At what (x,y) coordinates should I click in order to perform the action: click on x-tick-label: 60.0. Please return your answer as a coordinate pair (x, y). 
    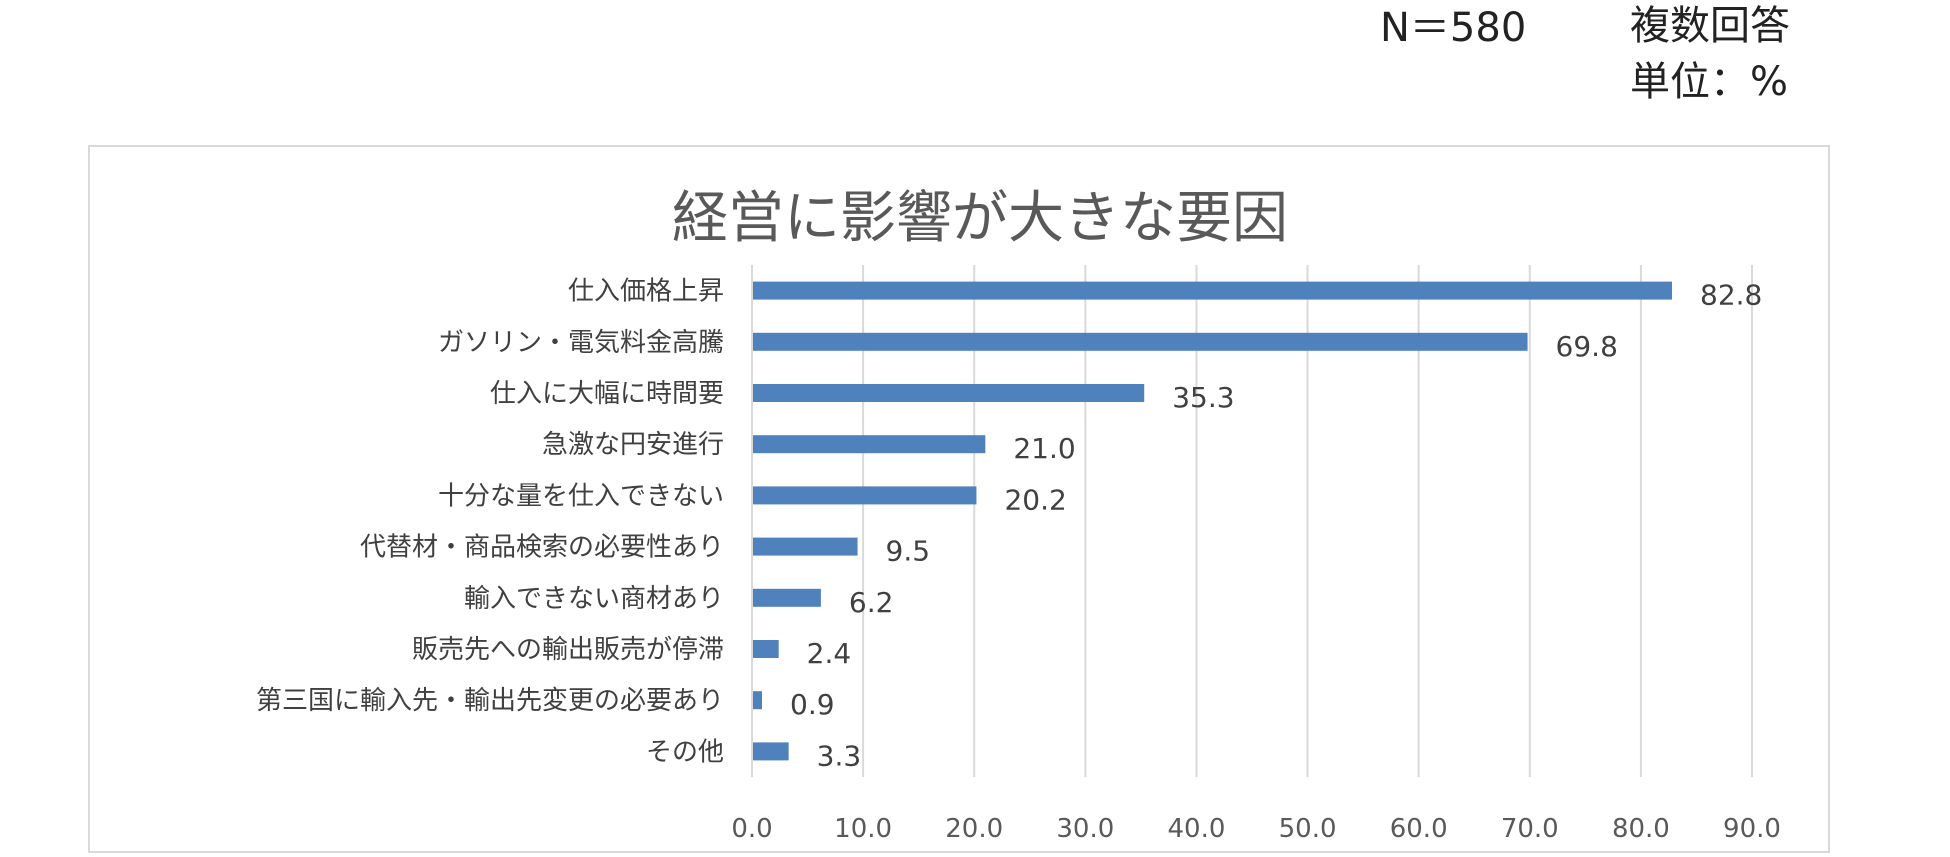
    Looking at the image, I should click on (1419, 829).